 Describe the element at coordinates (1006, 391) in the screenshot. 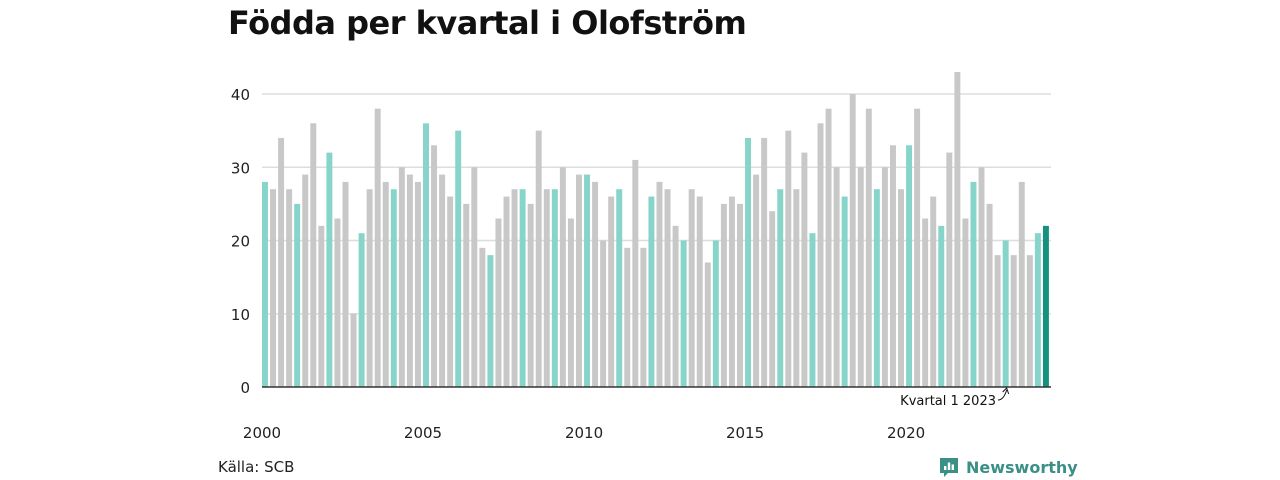

I see `annotation-arrowhead` at that location.